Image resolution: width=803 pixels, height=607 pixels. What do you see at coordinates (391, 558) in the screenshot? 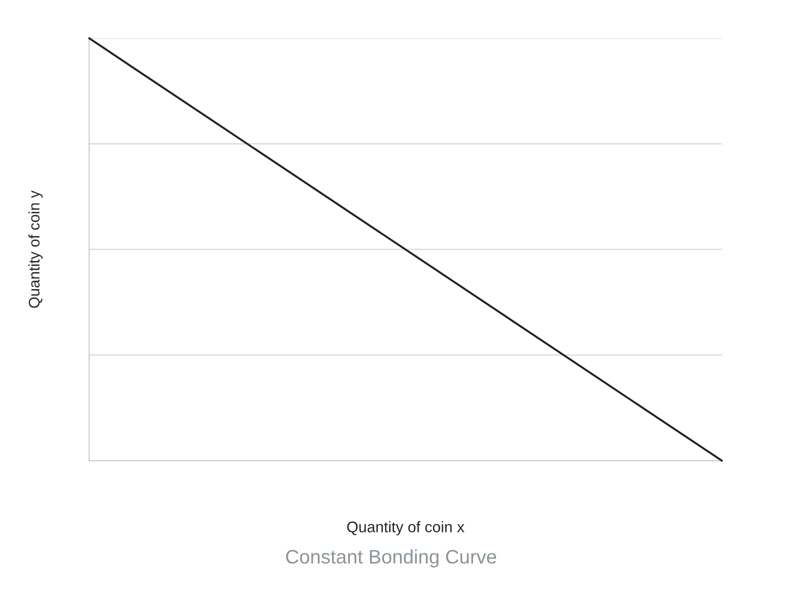
I see `text: Constant Bonding Curve` at bounding box center [391, 558].